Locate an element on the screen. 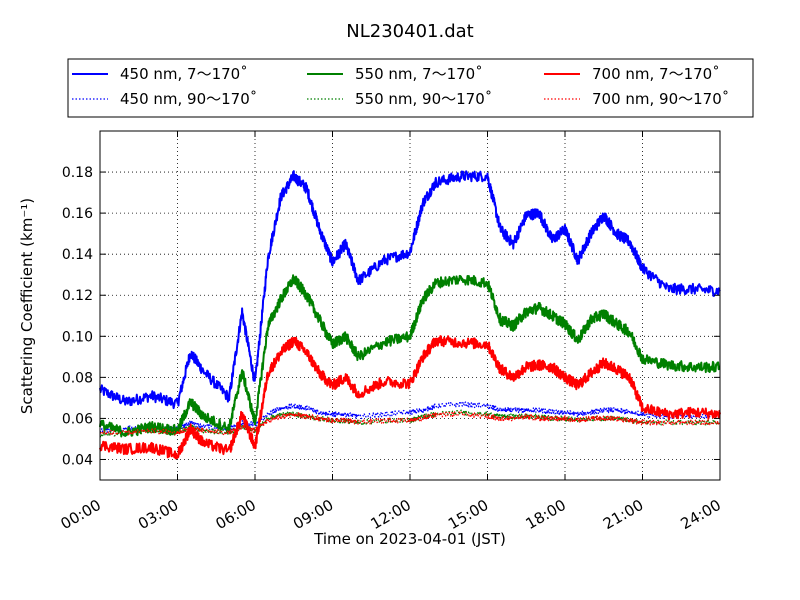 The image size is (800, 600). y-tick-label: 0.16 is located at coordinates (77, 214).